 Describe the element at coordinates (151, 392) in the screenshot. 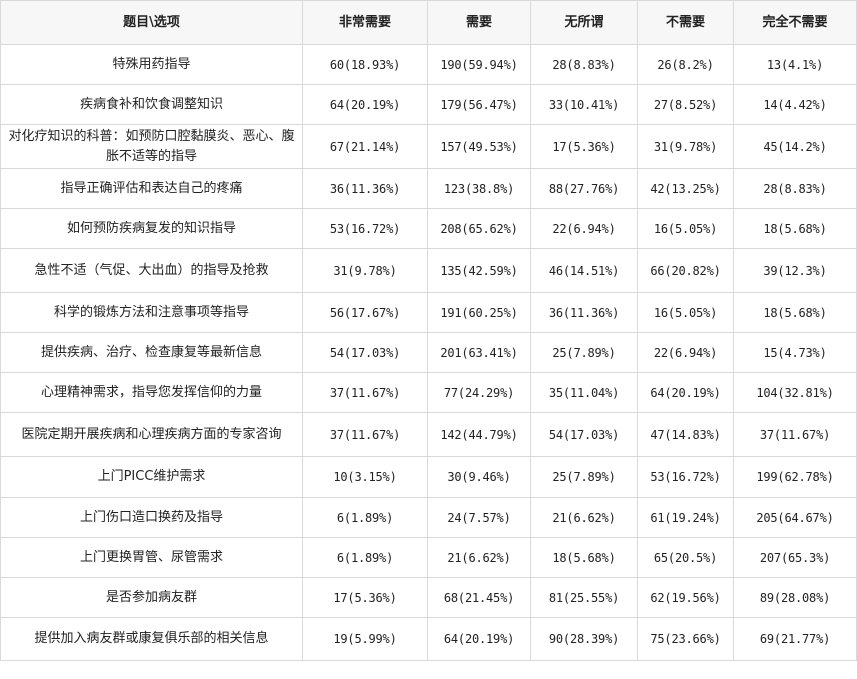

I see `question-cell: 心理精神需求，指导您发挥信仰的力量` at that location.